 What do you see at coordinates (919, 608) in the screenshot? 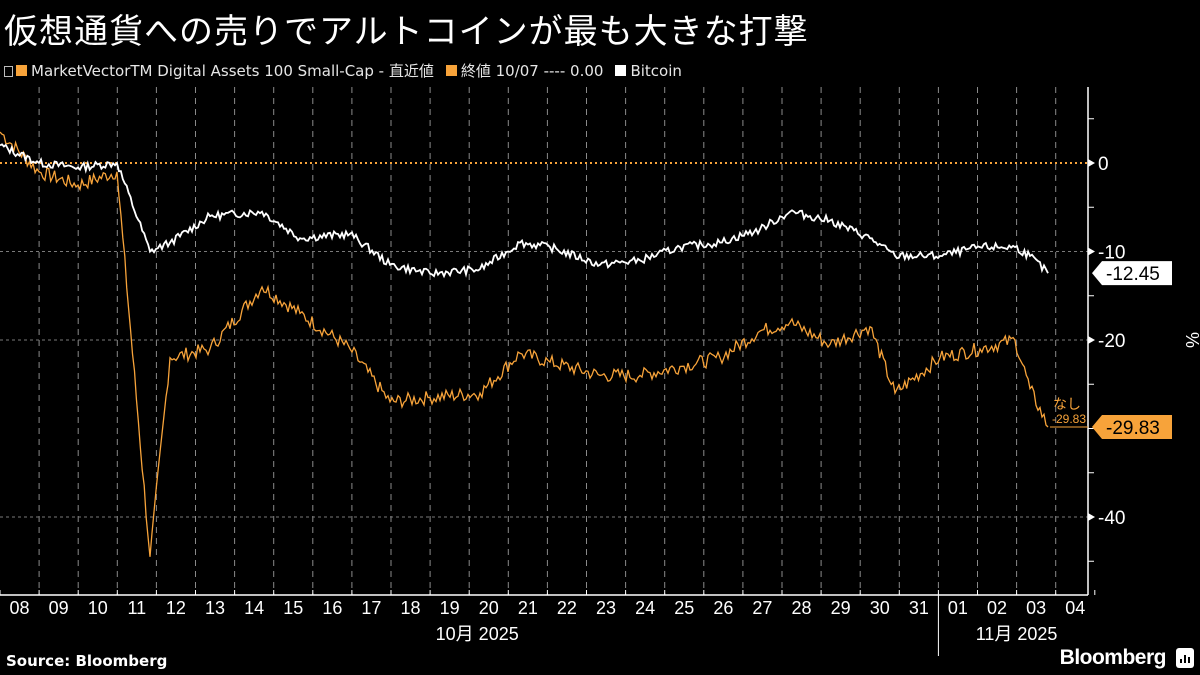
I see `x-tick-label: 31` at bounding box center [919, 608].